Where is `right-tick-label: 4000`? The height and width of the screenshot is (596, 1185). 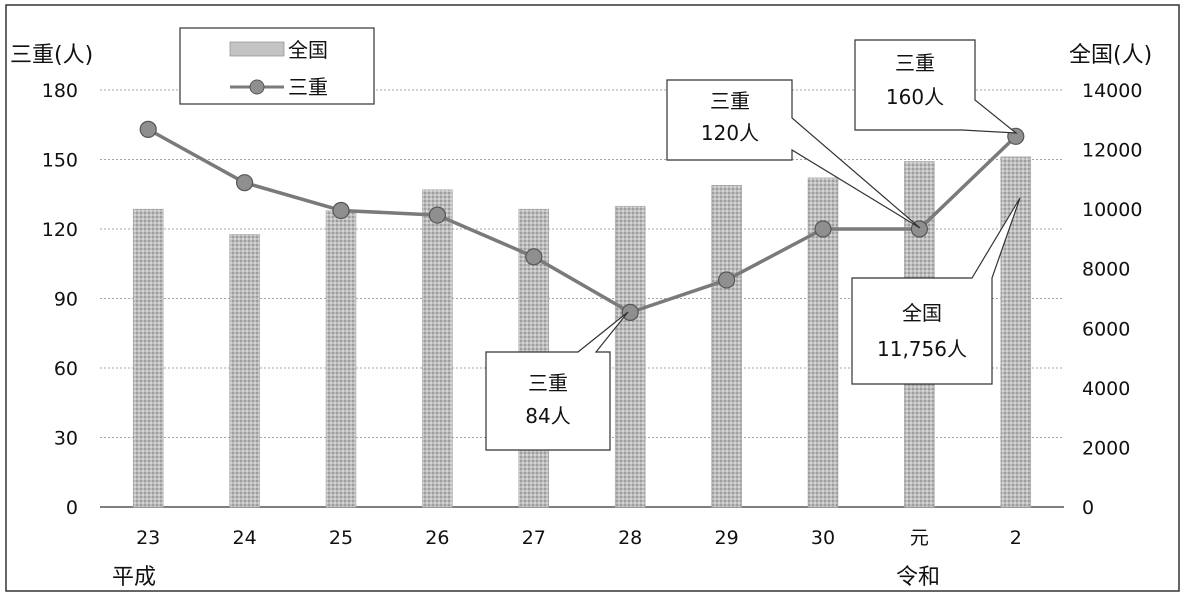 right-tick-label: 4000 is located at coordinates (1106, 389).